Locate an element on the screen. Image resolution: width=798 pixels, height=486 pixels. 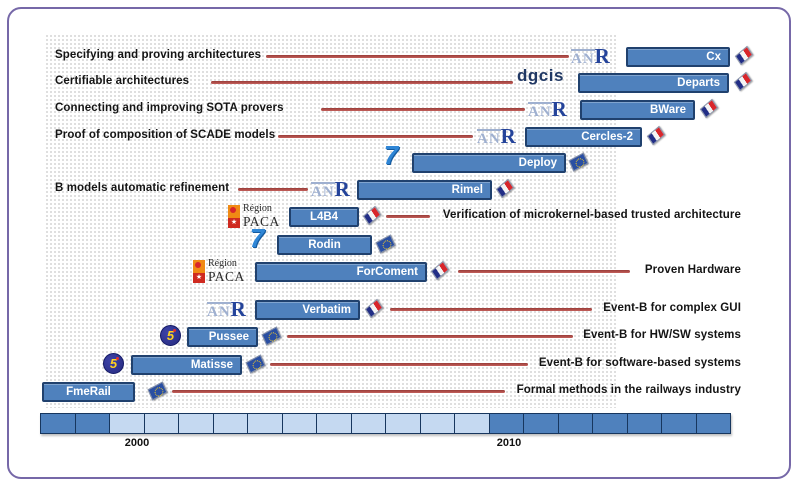
project-description: Specifying and proving architectures is located at coordinates (158, 55).